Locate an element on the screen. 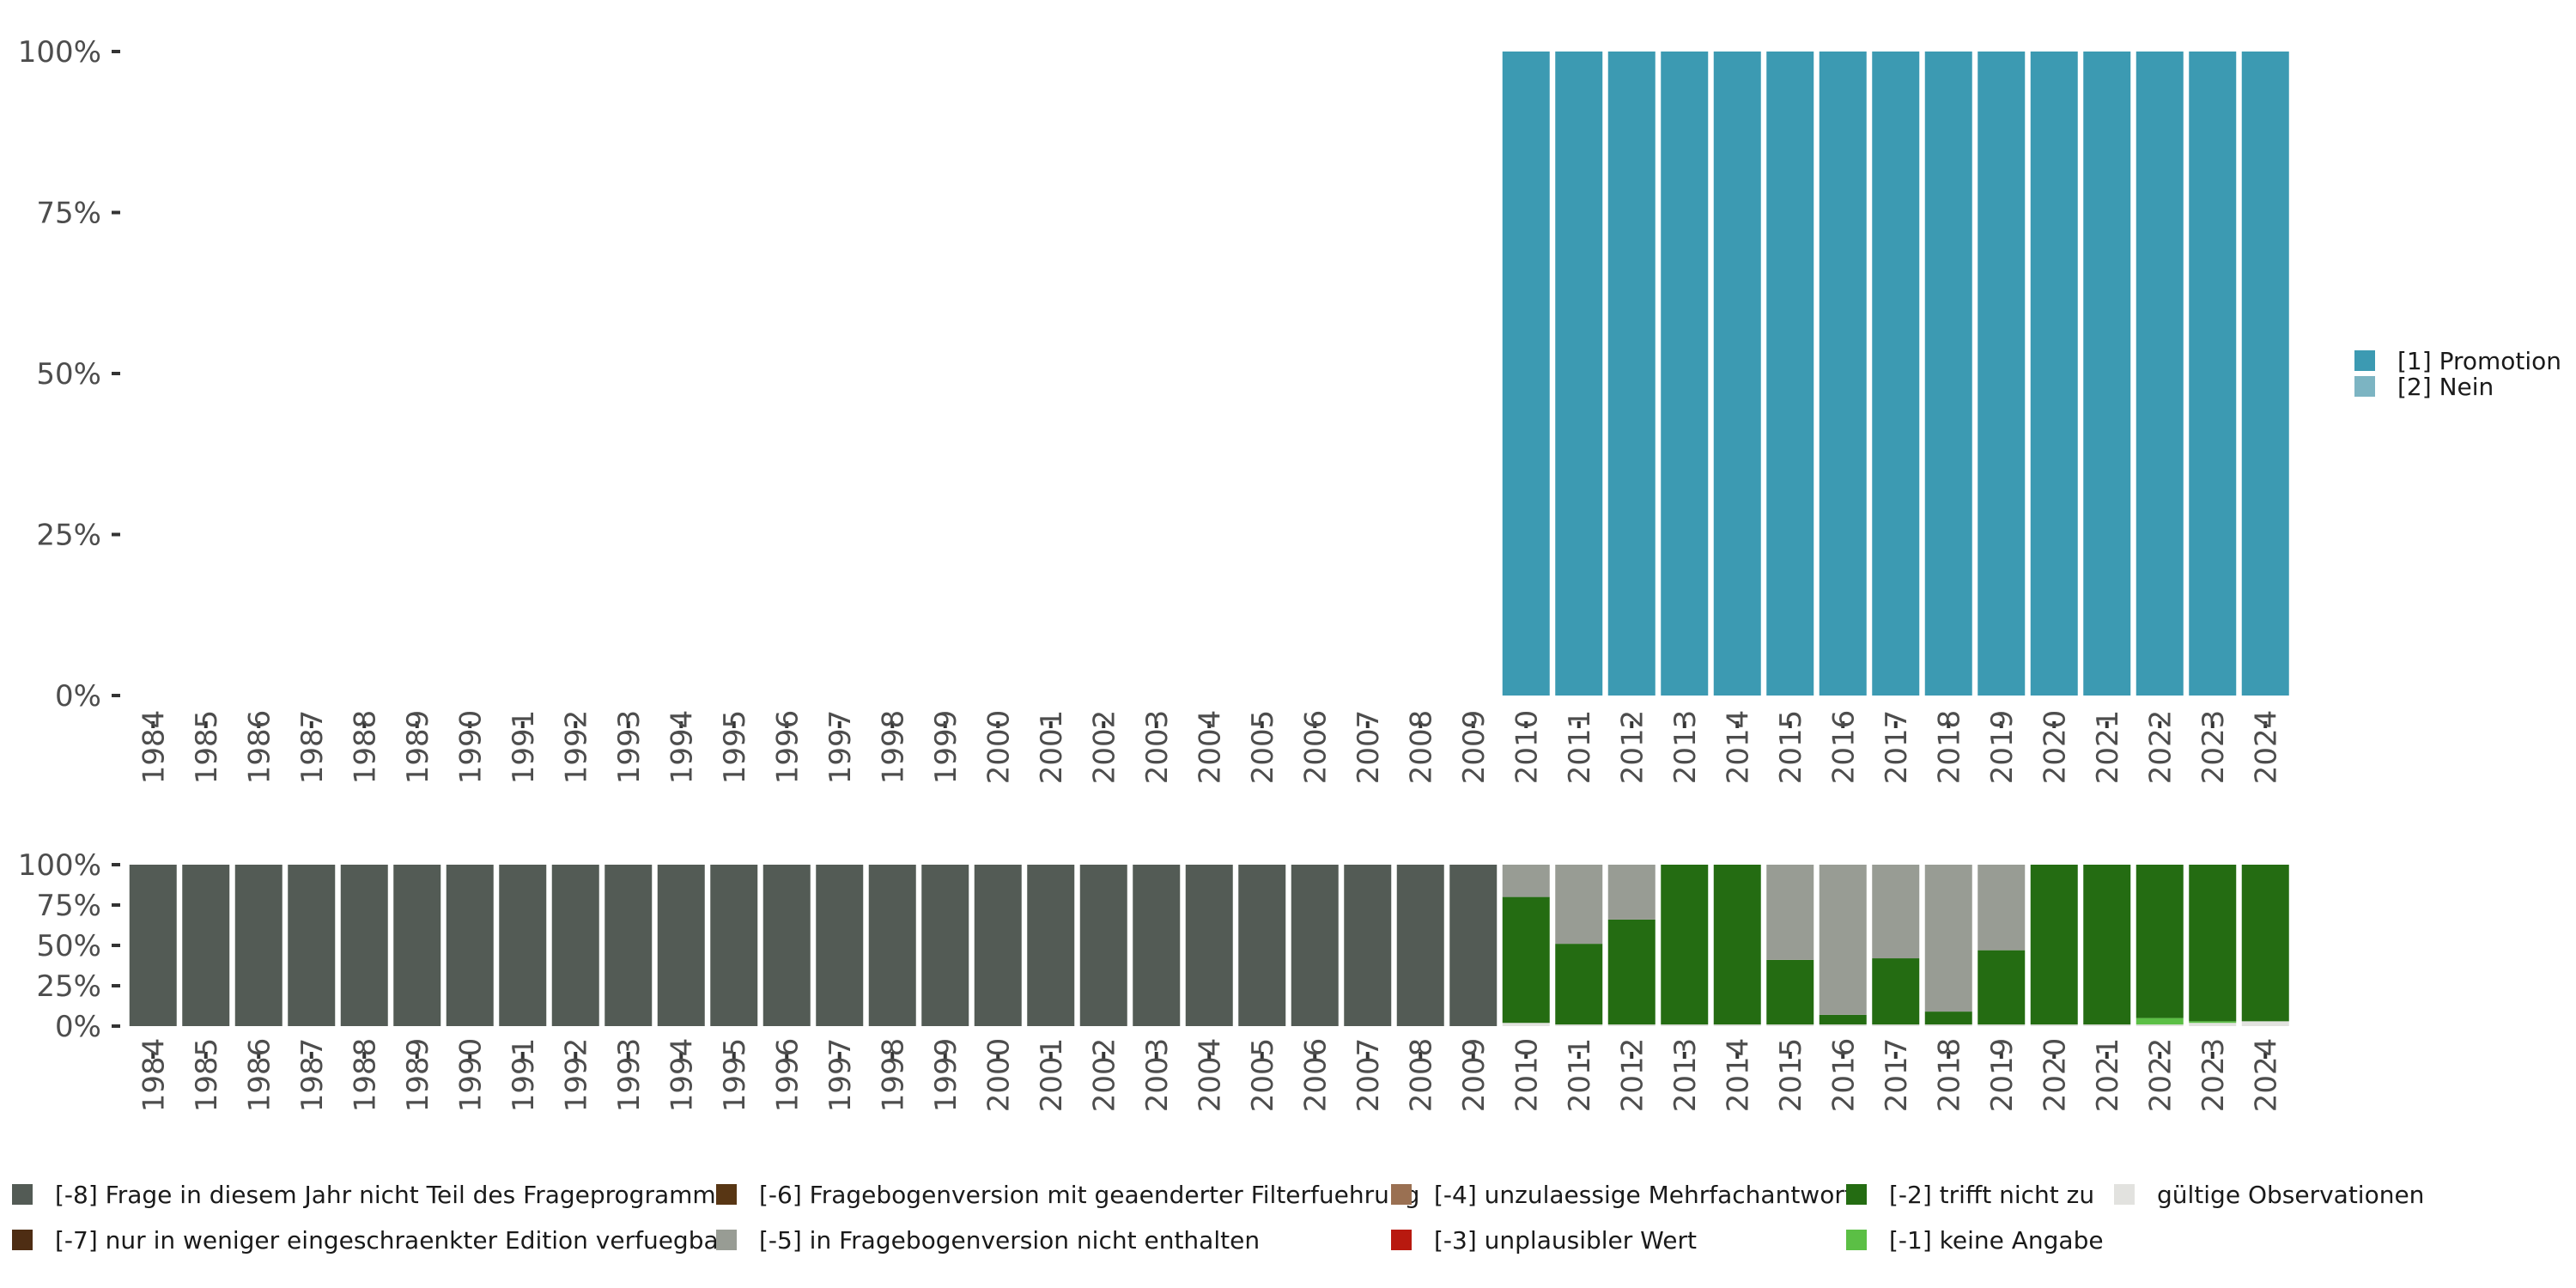 The image size is (2576, 1288). x-tick-label: 1995 is located at coordinates (735, 1075).